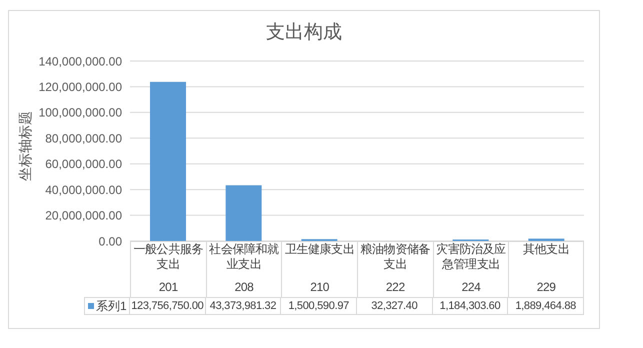 The width and height of the screenshot is (643, 348). Describe the element at coordinates (546, 306) in the screenshot. I see `data-label: 1,889,464.88` at that location.